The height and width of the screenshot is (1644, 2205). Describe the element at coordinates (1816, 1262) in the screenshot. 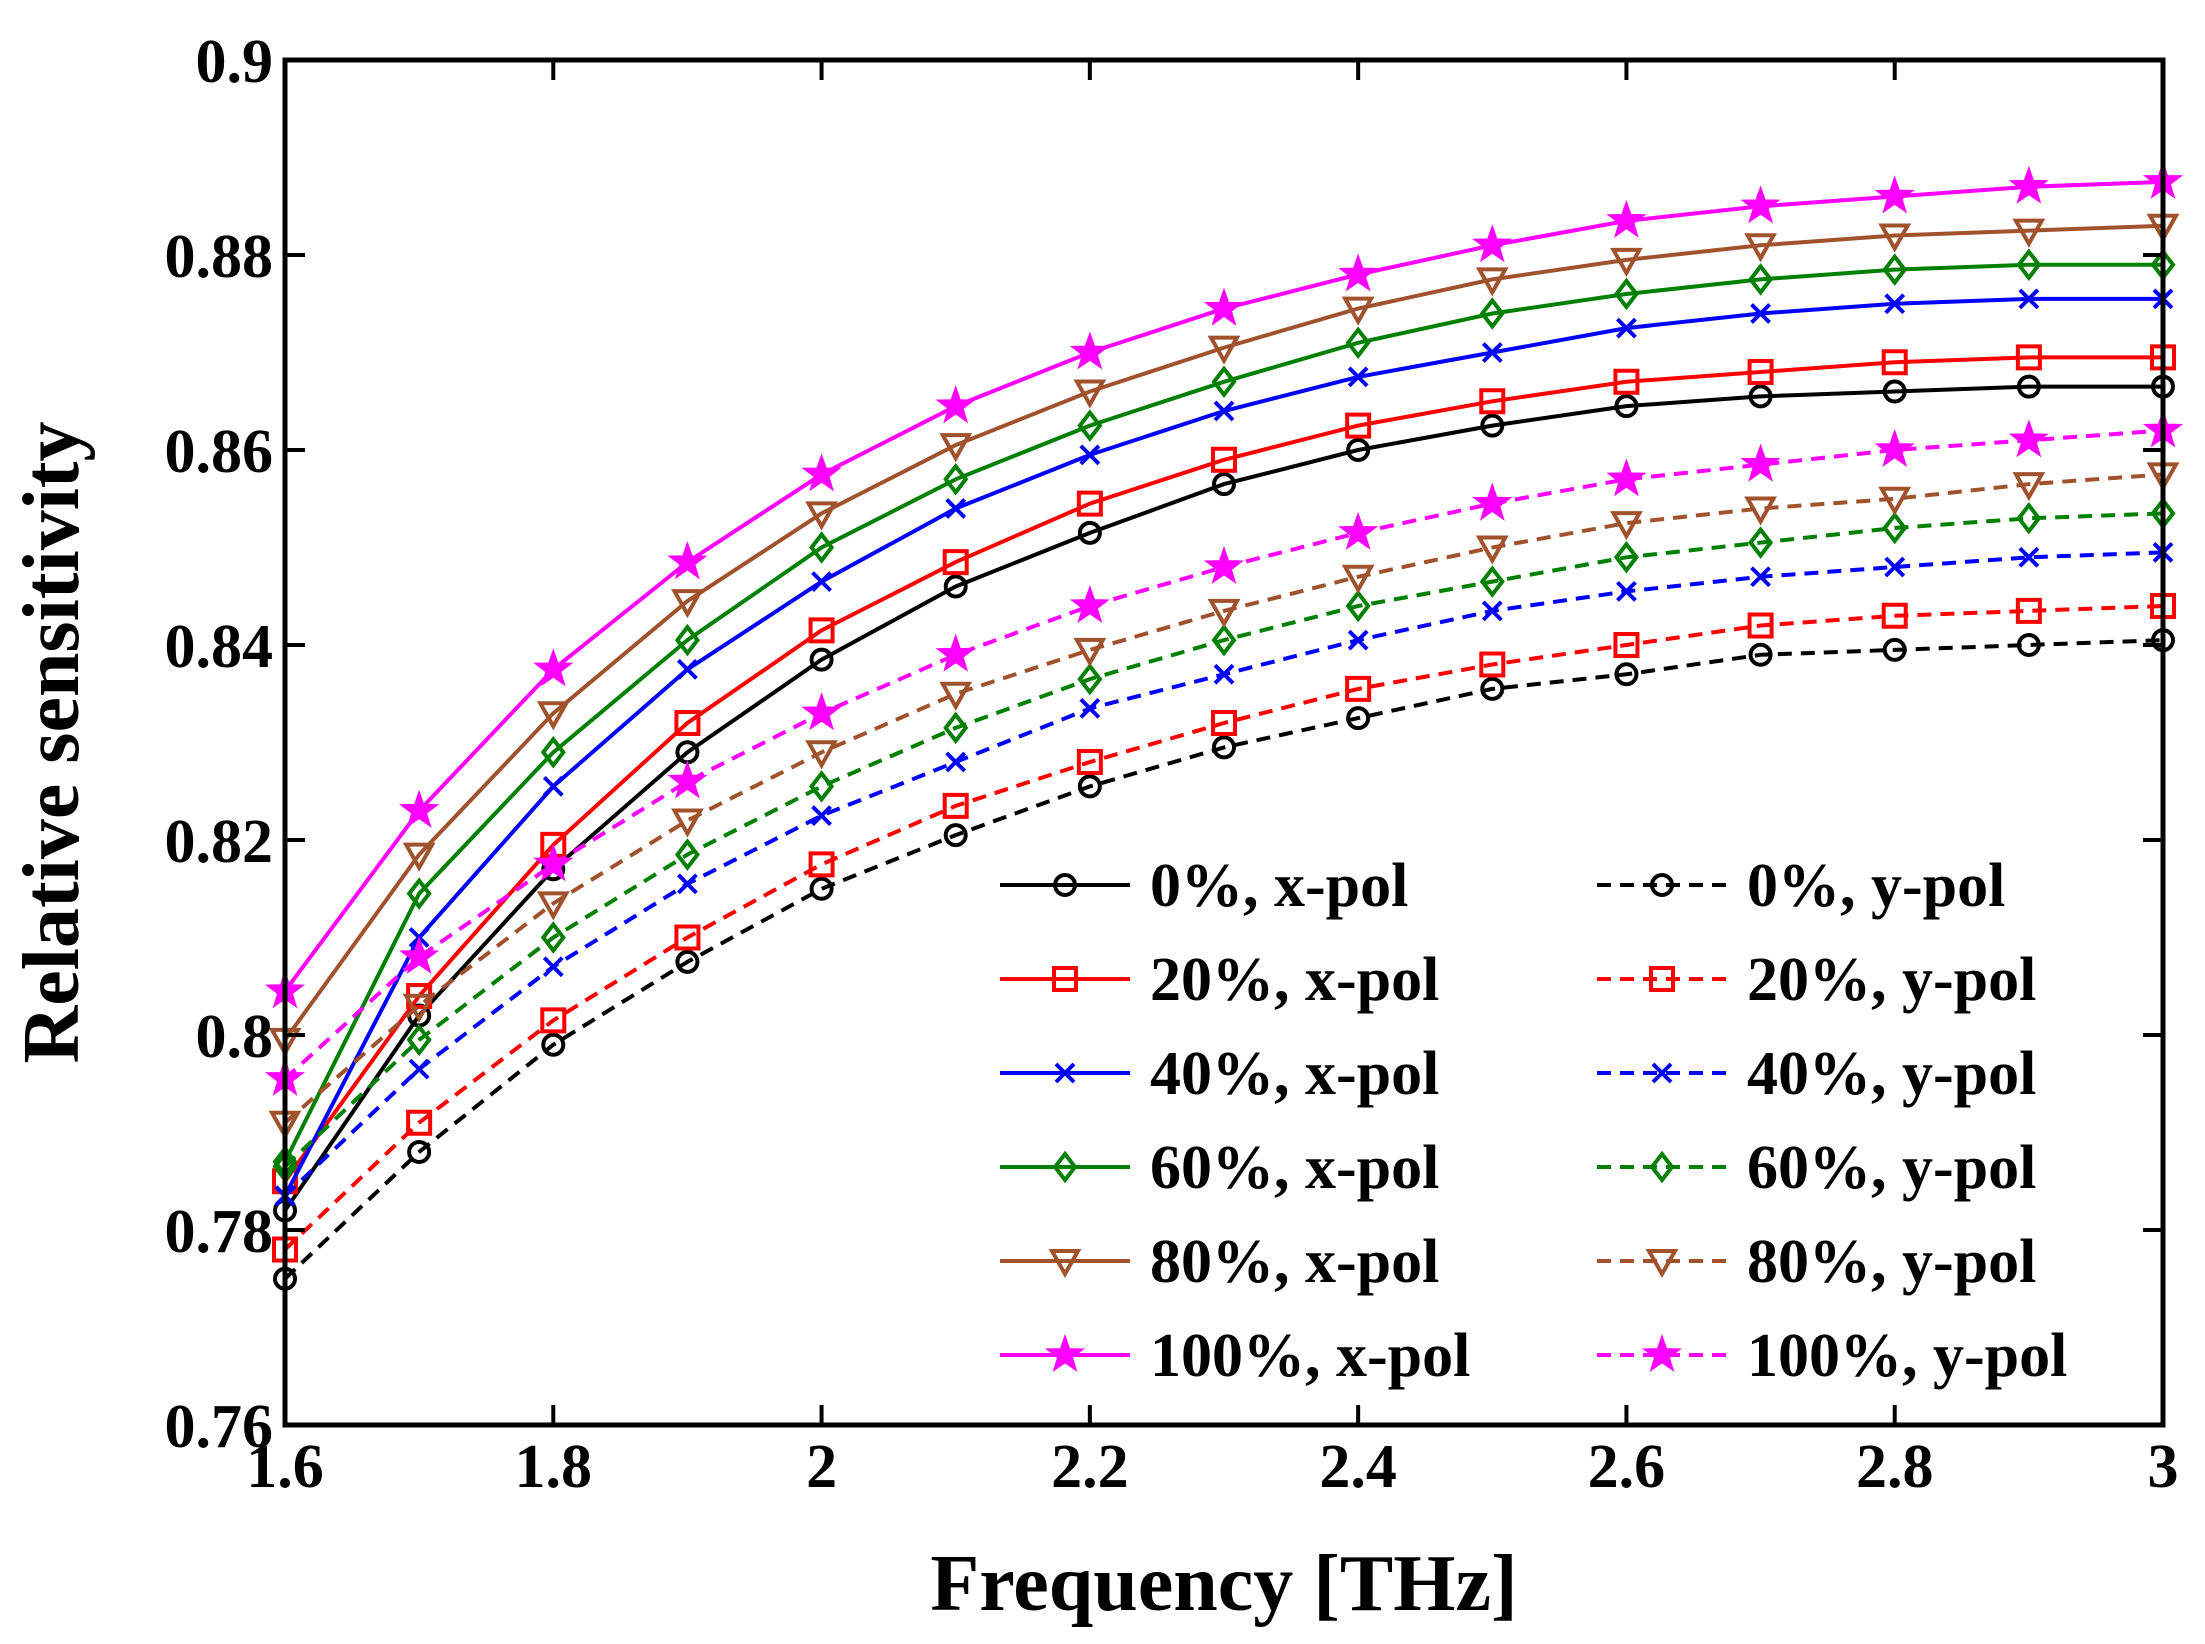

I see `legend-entry: 80%, y-pol` at that location.